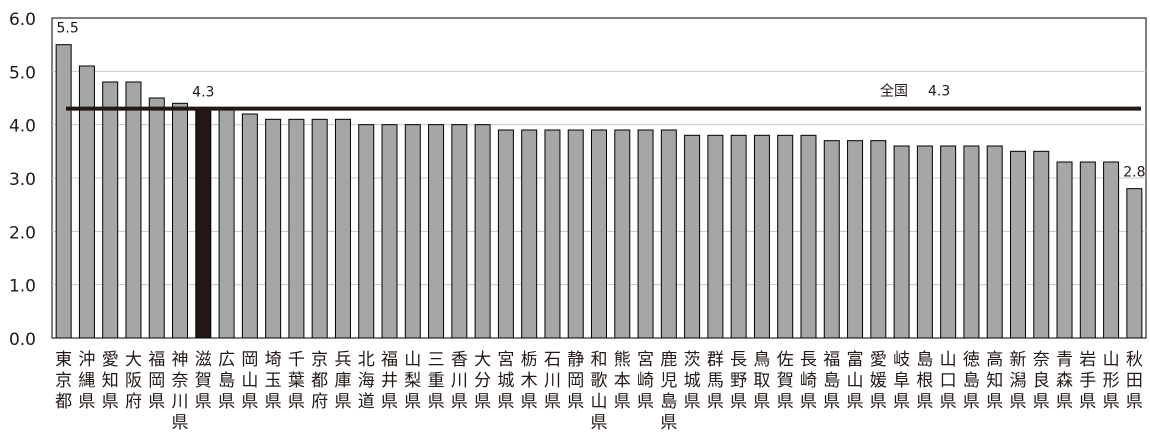  What do you see at coordinates (296, 381) in the screenshot?
I see `x-tick-label: 千葉県` at bounding box center [296, 381].